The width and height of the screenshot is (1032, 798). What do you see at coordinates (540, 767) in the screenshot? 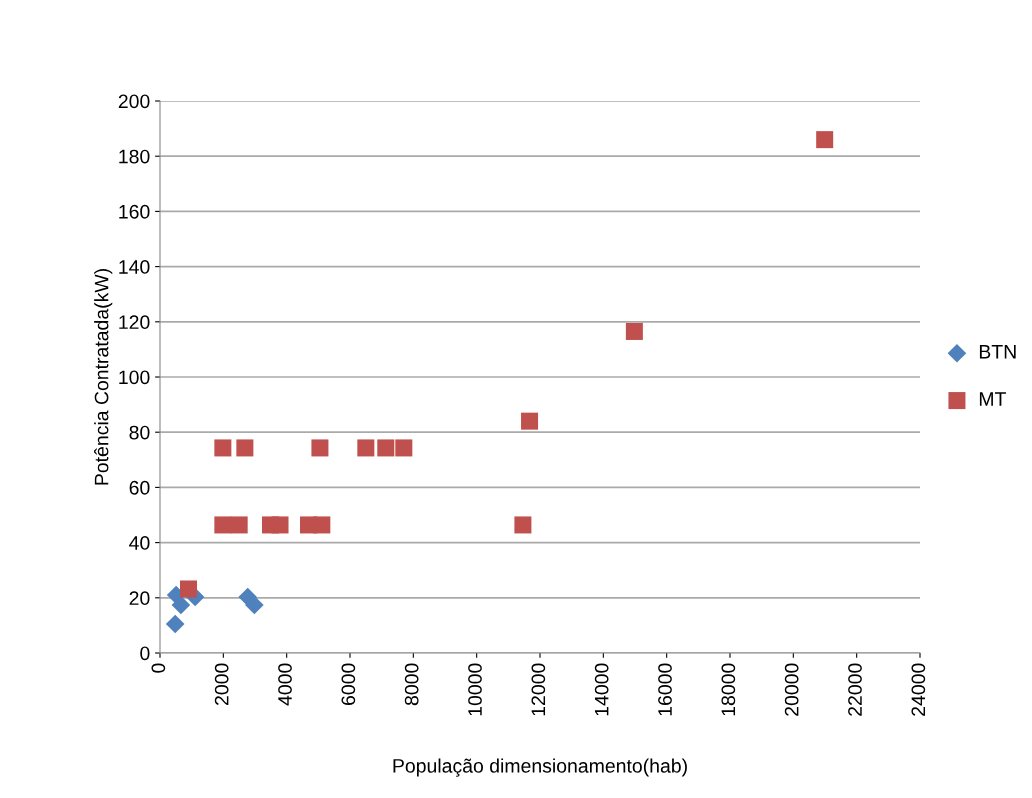
I see `x-axis-title: População dimensionamento(hab)` at bounding box center [540, 767].